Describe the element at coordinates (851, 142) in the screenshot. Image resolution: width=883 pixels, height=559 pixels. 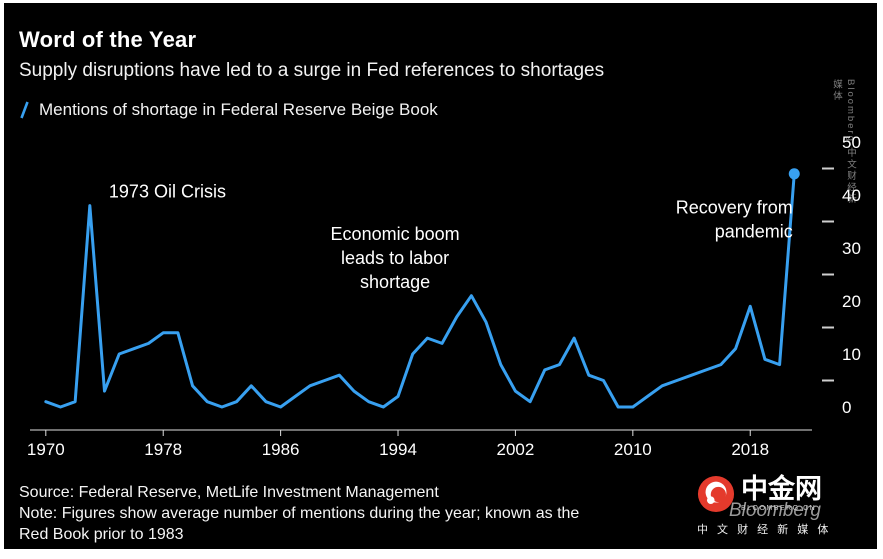
I see `y-tick-label: 50` at that location.